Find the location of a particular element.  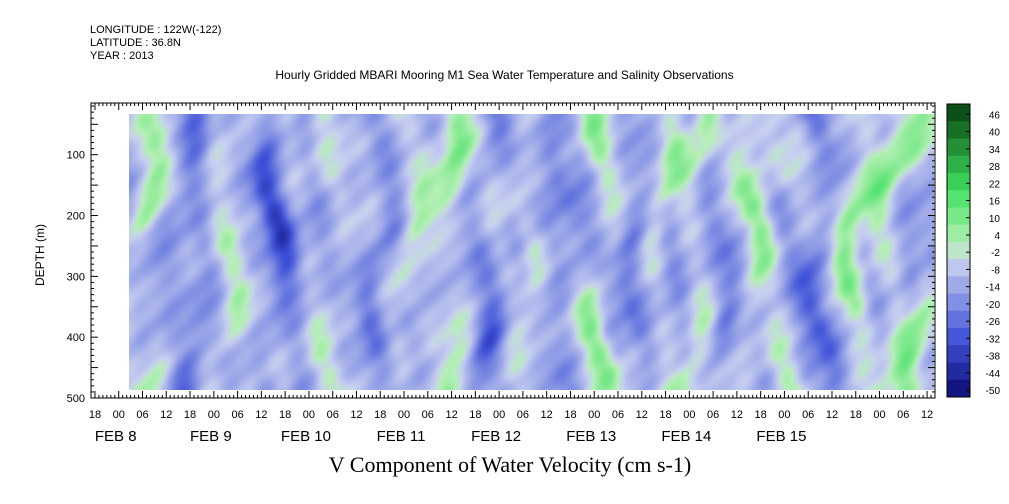

y-axis-label: DEPTH (m) is located at coordinates (40, 255).